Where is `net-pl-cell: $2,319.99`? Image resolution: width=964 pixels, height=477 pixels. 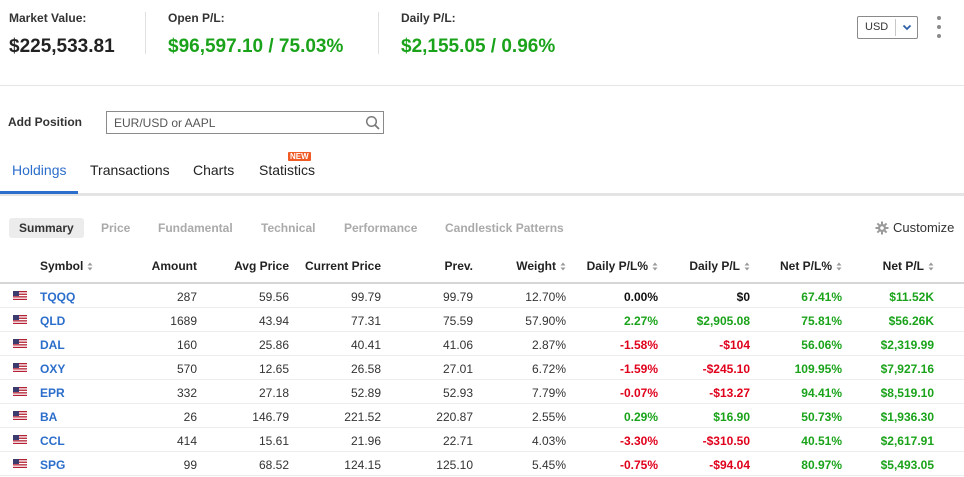
net-pl-cell: $2,319.99 is located at coordinates (907, 345).